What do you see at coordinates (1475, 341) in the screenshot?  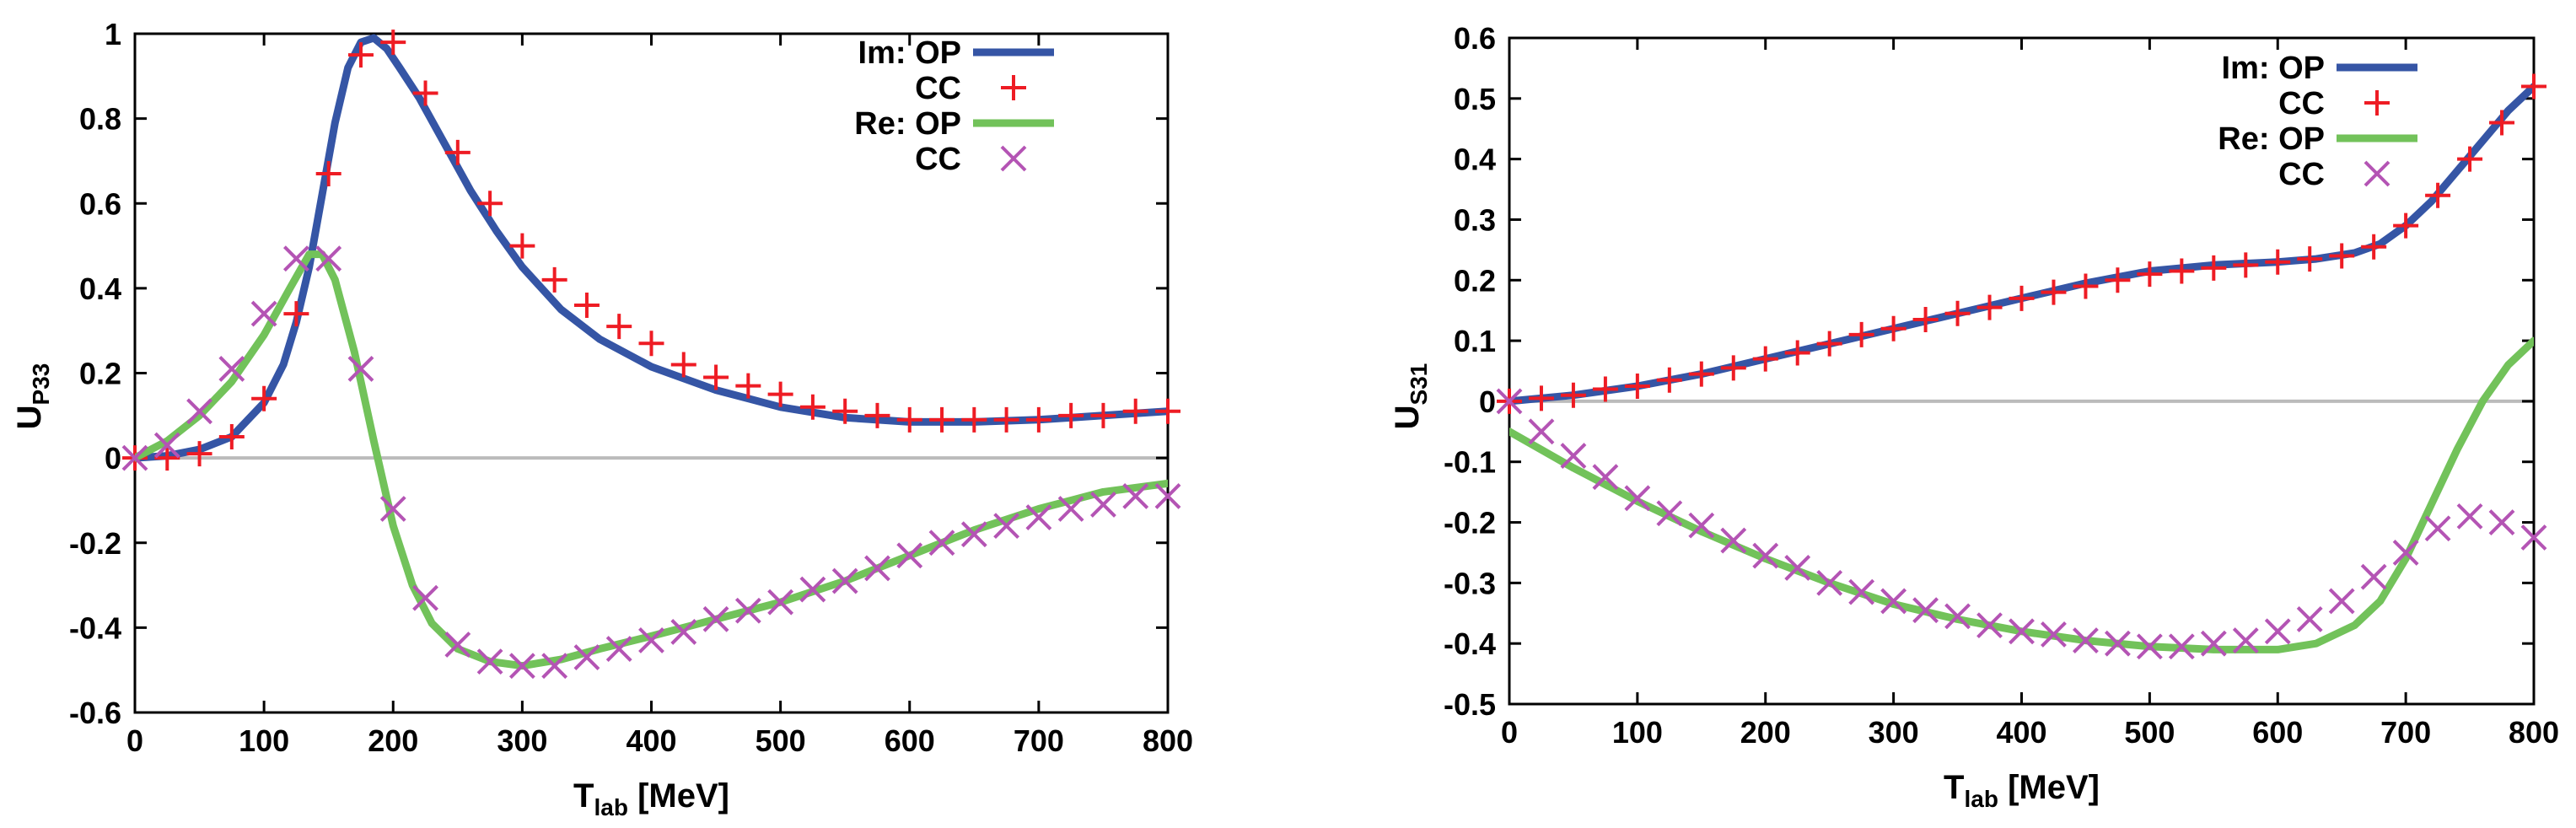 I see `panel2-ytick-label: 0.1` at bounding box center [1475, 341].